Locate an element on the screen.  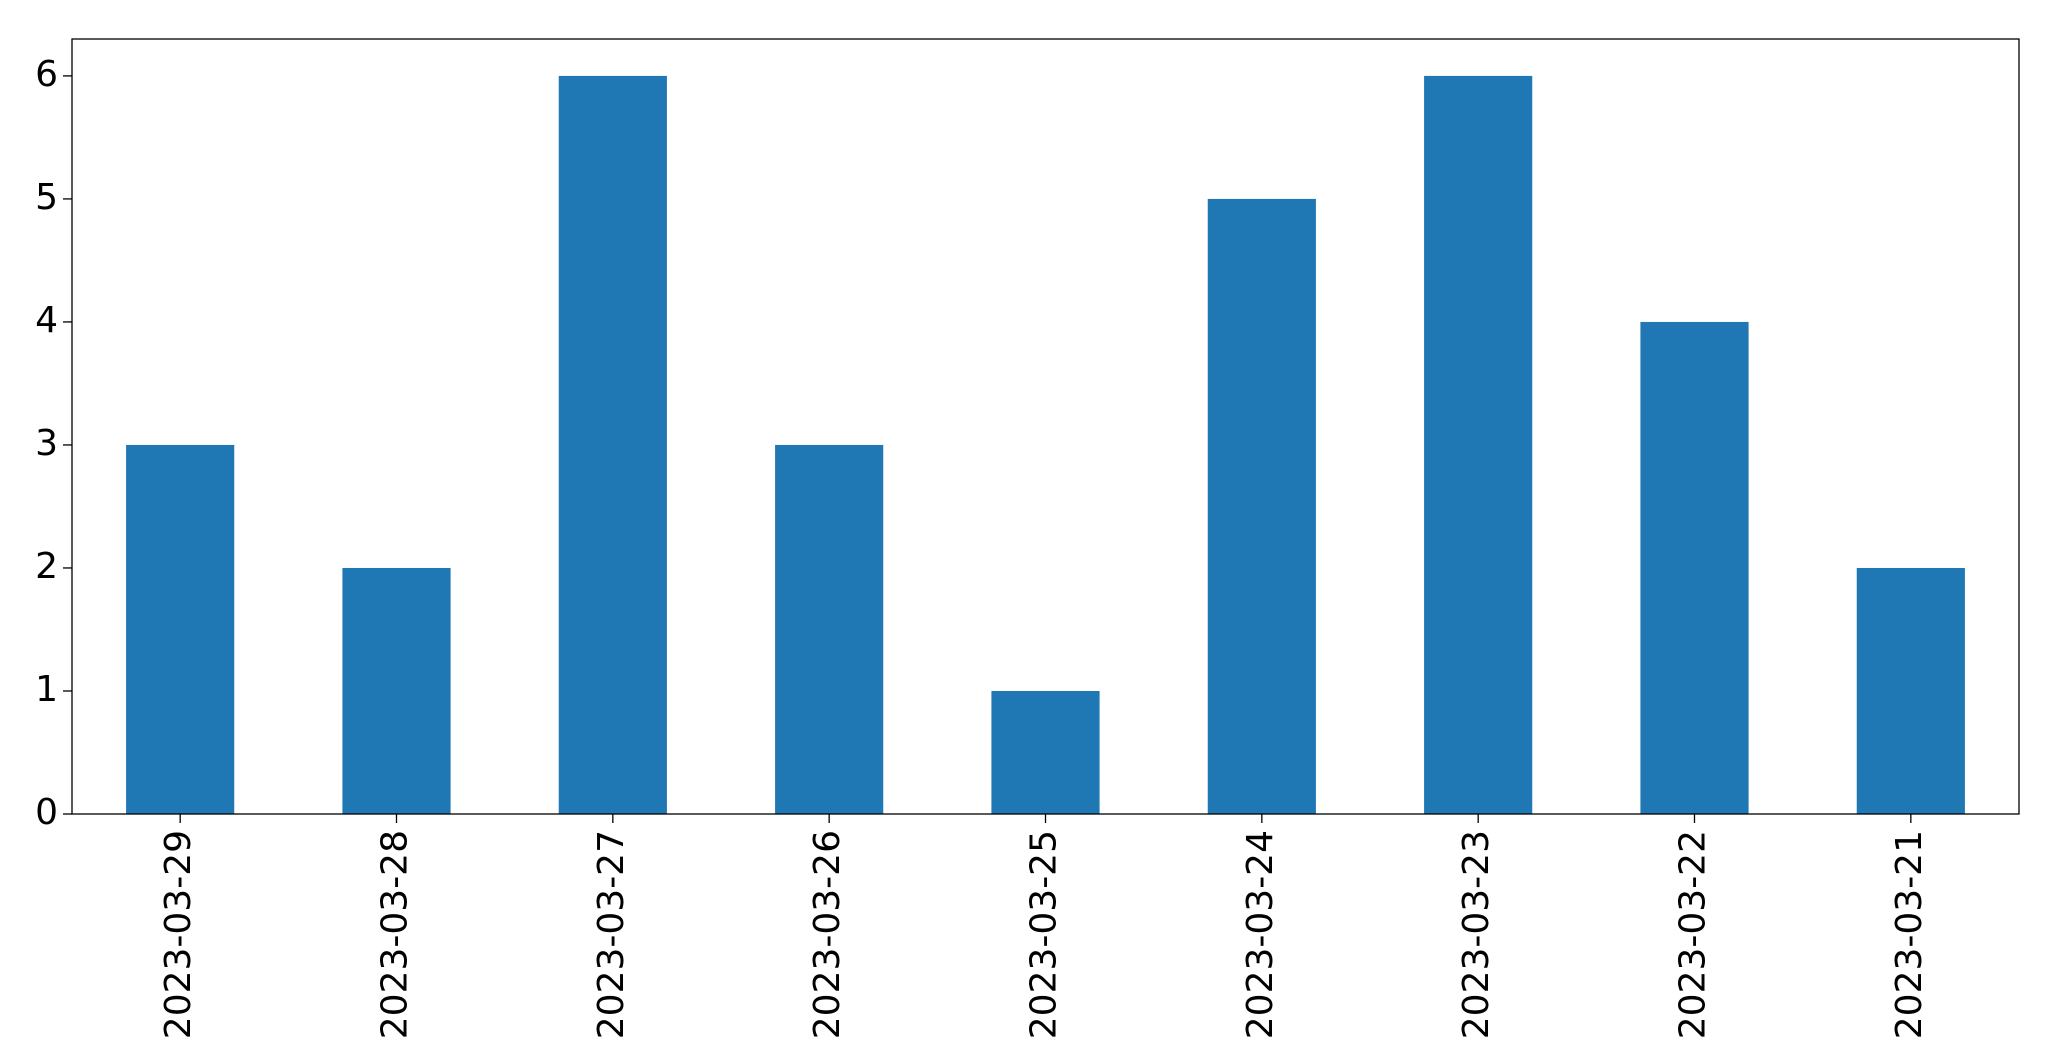
x-tick-label: 2023-03-26 is located at coordinates (827, 934).